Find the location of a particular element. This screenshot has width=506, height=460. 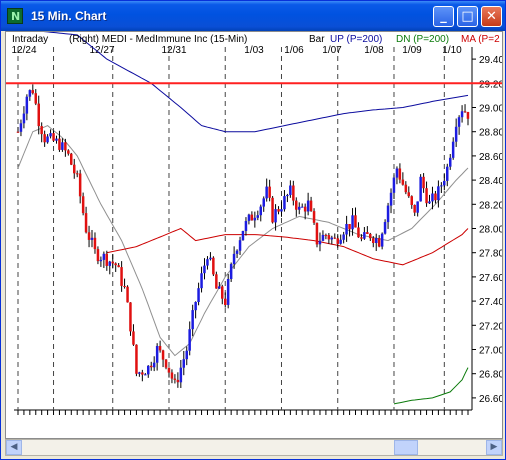

dn-band-line is located at coordinates (431, 386).